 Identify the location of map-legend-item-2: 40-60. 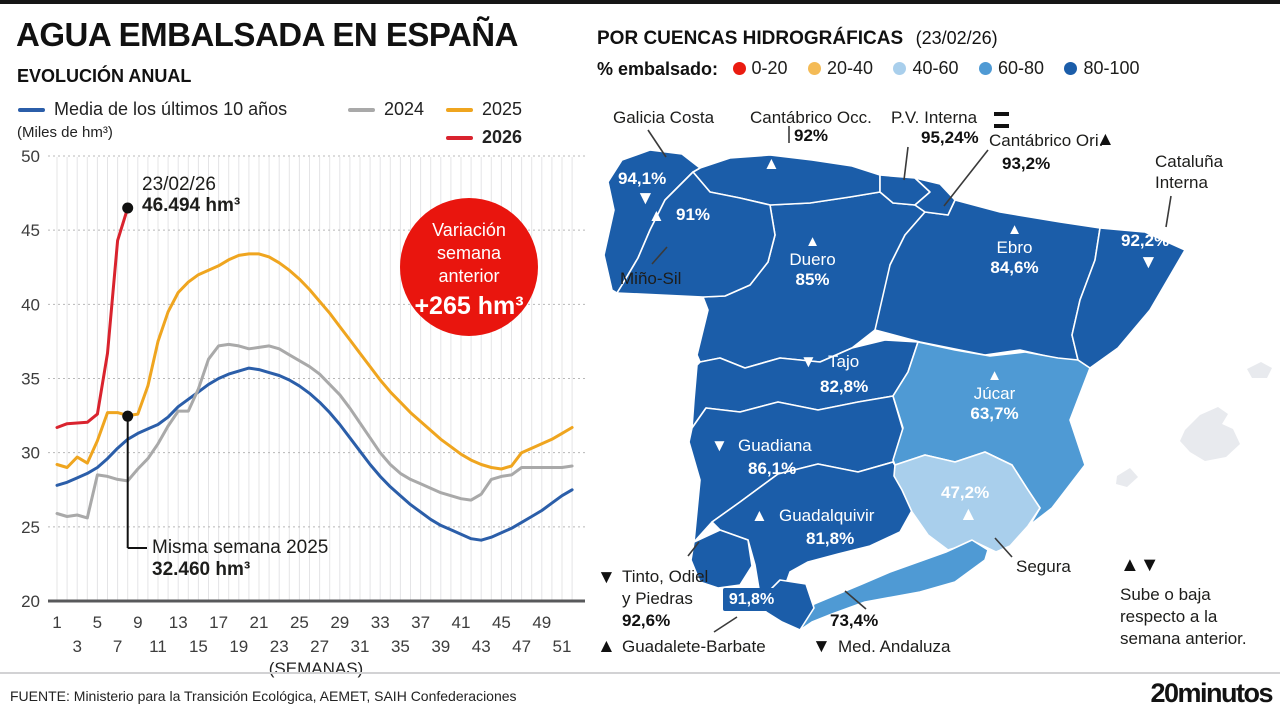
(926, 68).